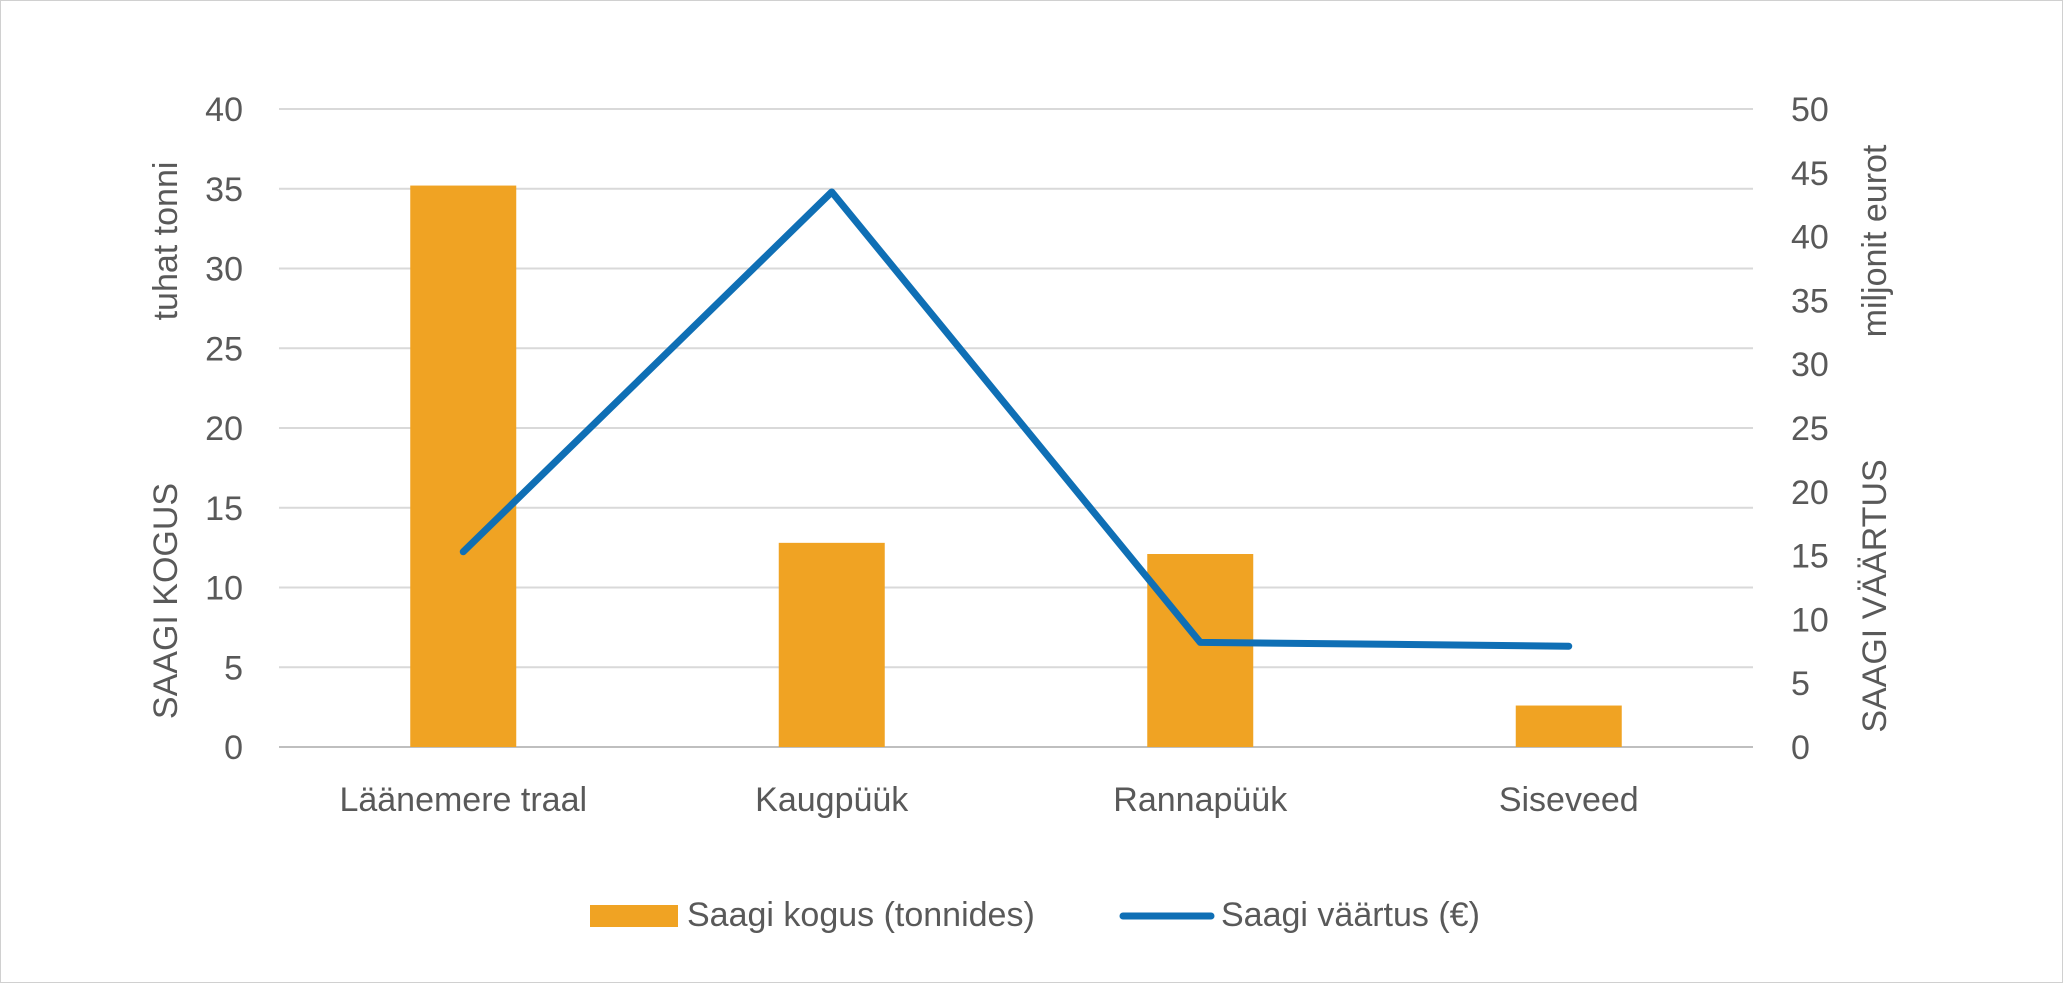 The width and height of the screenshot is (2063, 987). I want to click on left-tick-label: 10, so click(224, 589).